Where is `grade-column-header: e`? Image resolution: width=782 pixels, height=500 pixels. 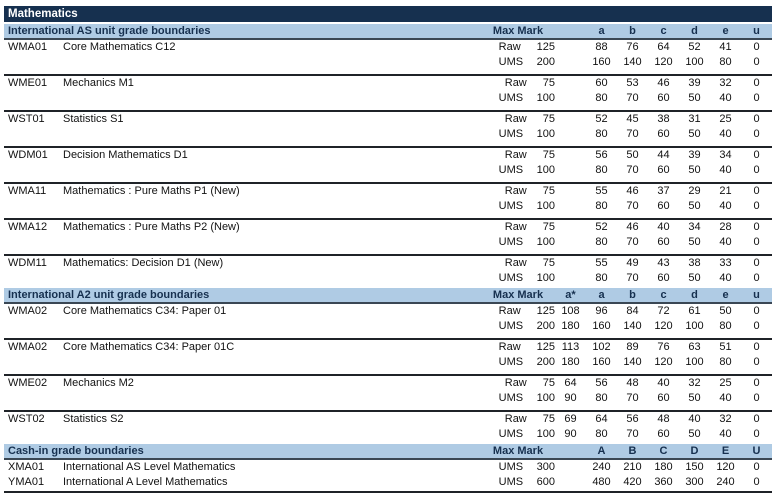 grade-column-header: e is located at coordinates (725, 295).